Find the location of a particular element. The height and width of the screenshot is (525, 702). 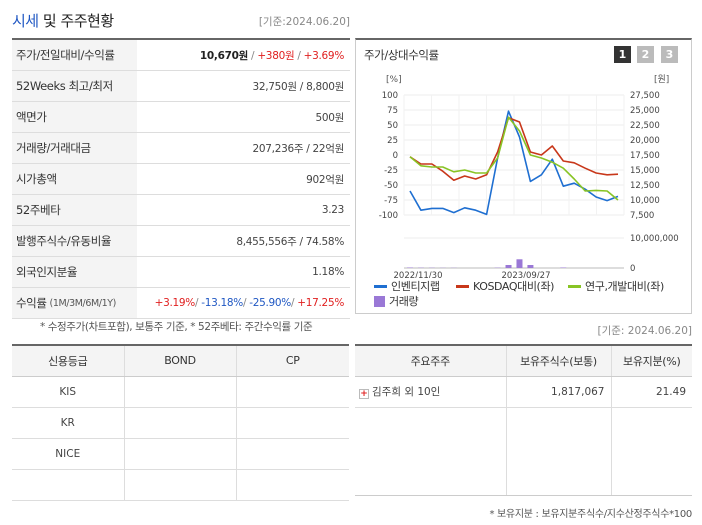

column-header: CP is located at coordinates (292, 361).